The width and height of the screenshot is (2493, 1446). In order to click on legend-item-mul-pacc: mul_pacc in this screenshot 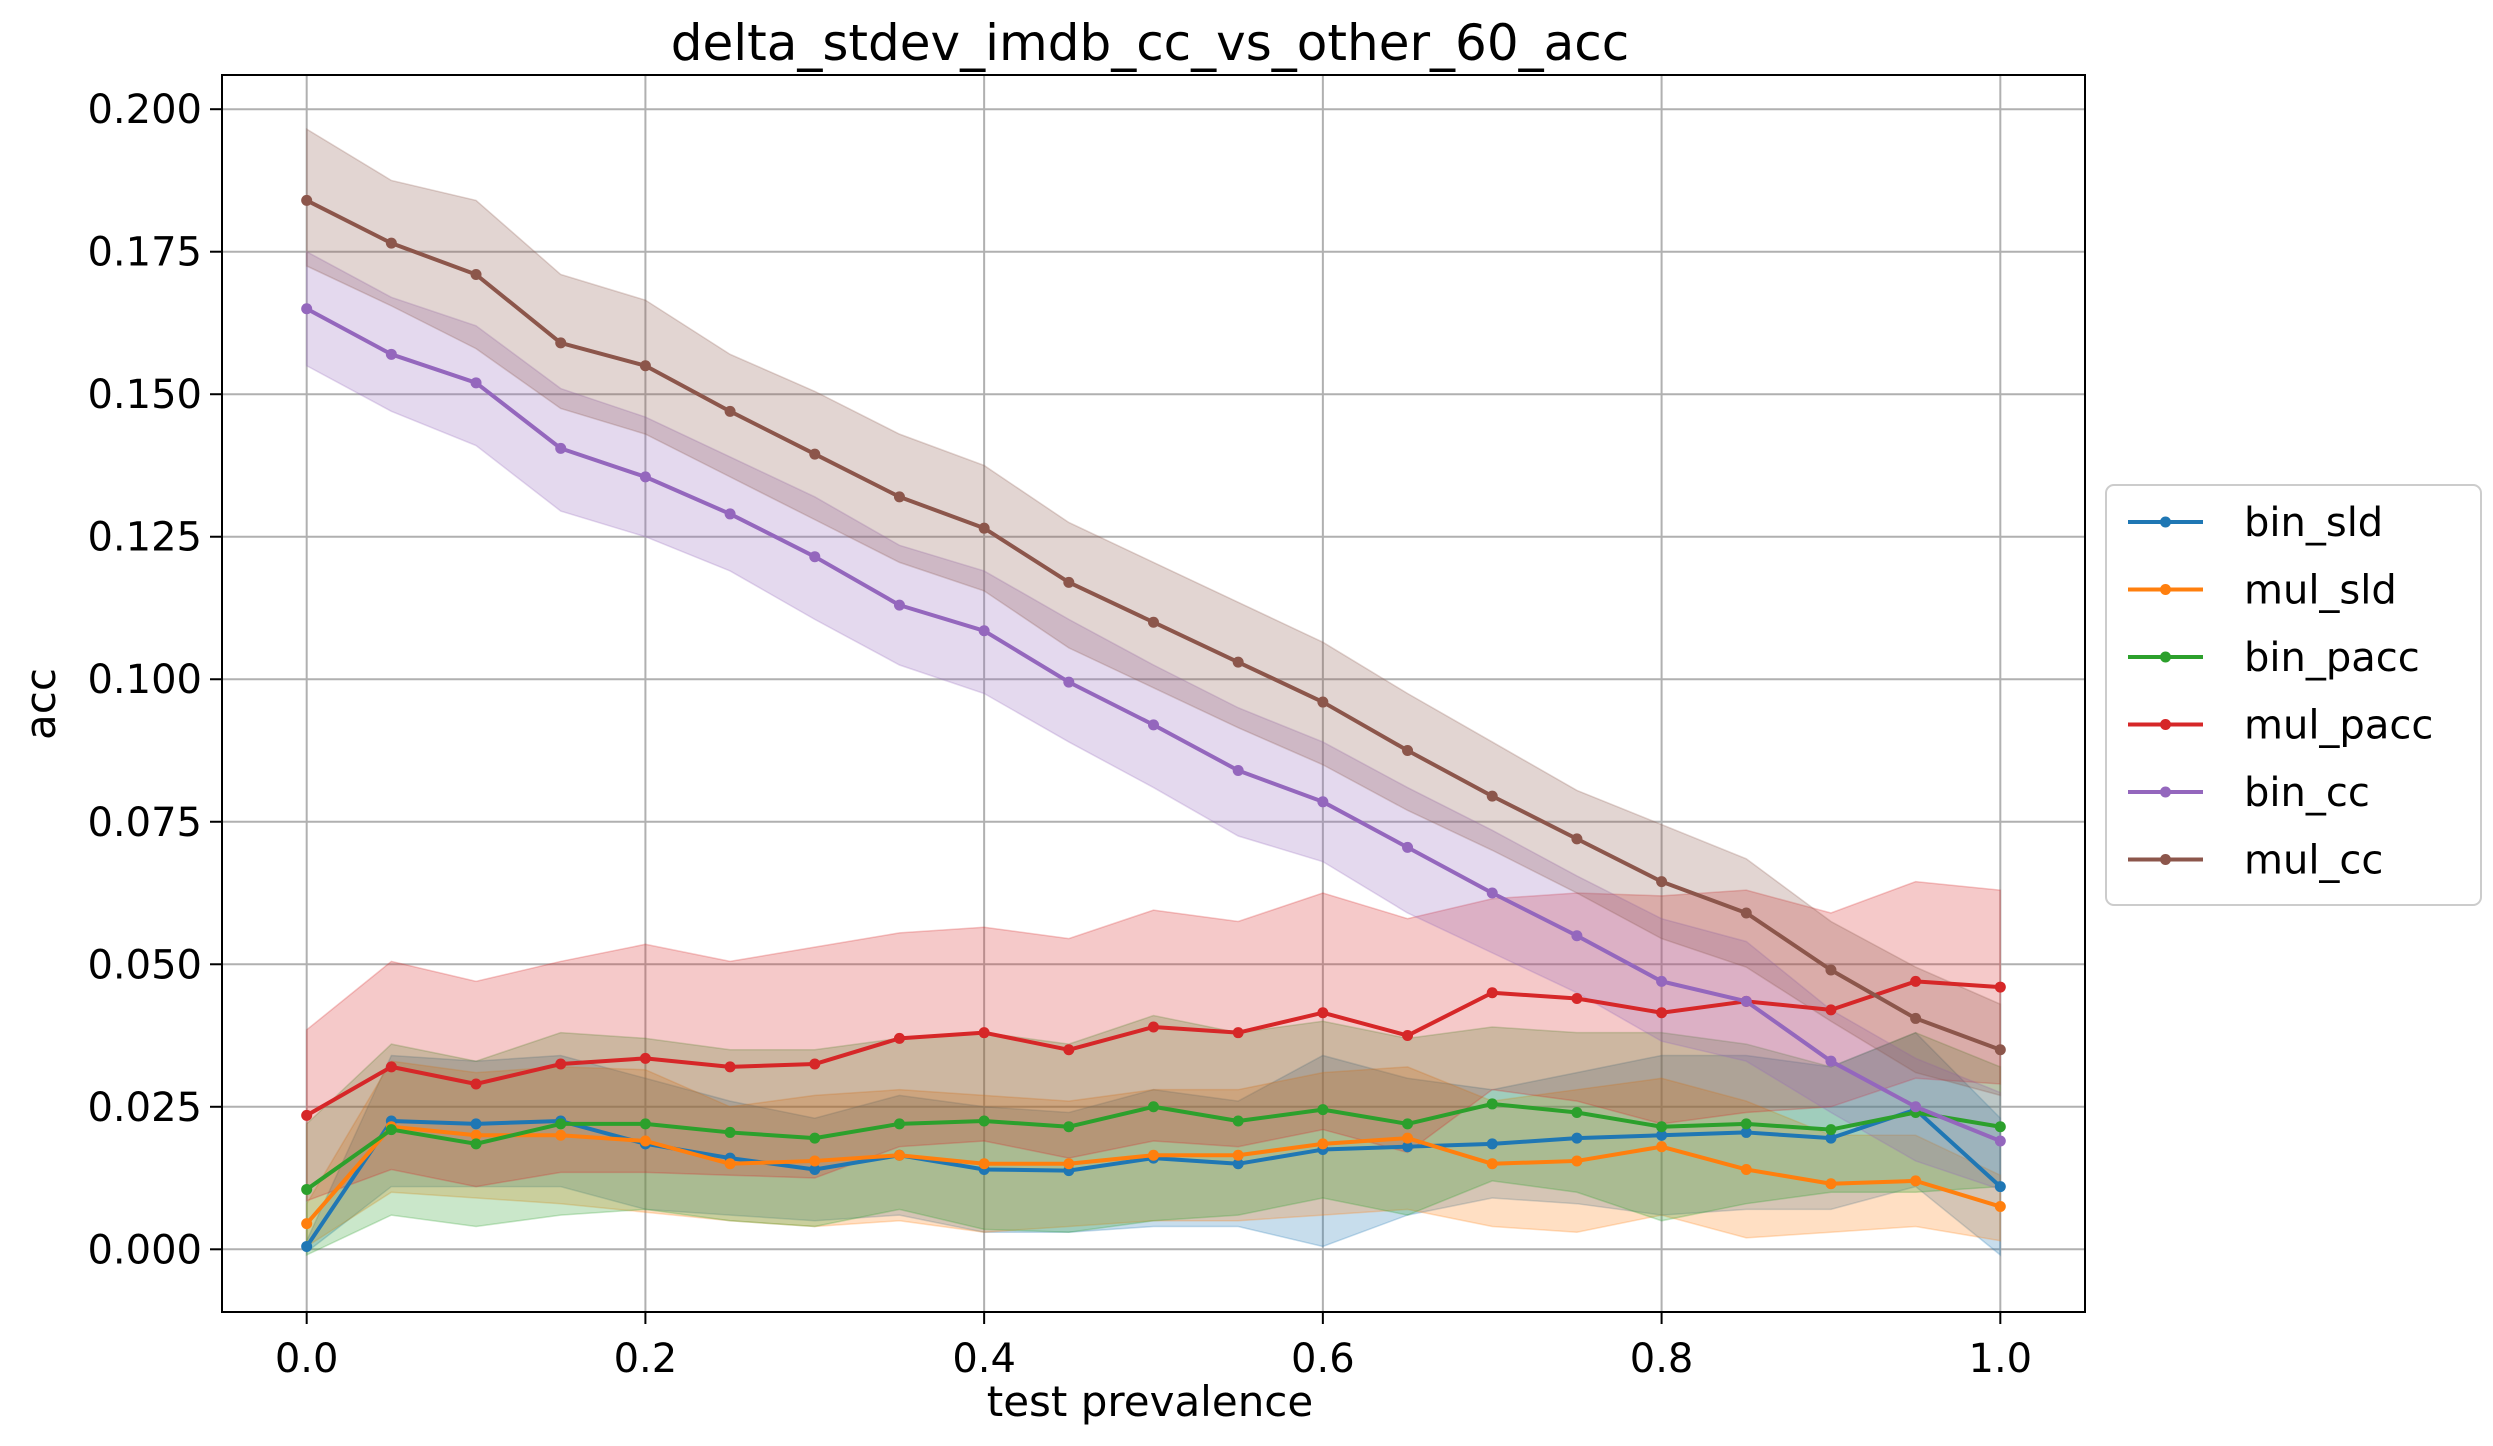, I will do `click(2280, 726)`.